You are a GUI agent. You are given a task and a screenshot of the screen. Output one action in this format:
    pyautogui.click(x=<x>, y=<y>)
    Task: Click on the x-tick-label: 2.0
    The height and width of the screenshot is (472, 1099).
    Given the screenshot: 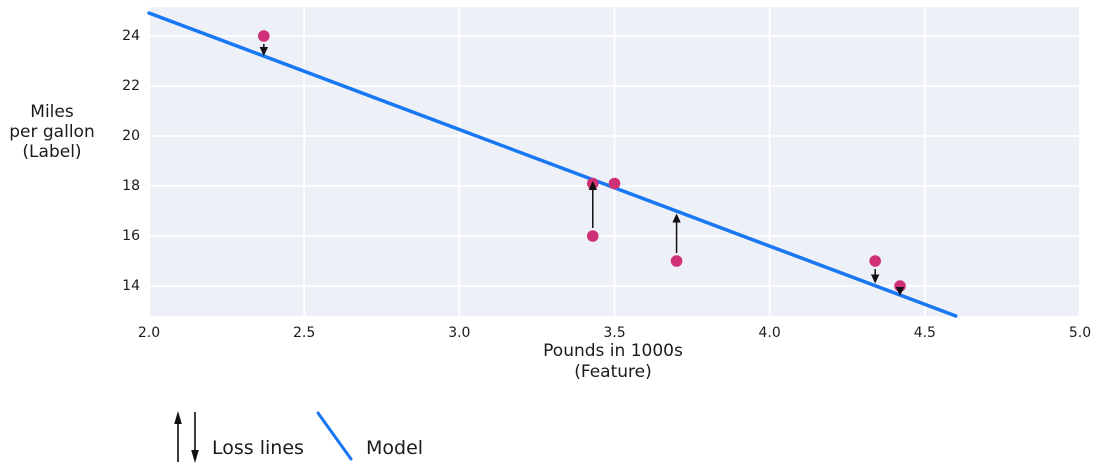 What is the action you would take?
    pyautogui.click(x=149, y=333)
    